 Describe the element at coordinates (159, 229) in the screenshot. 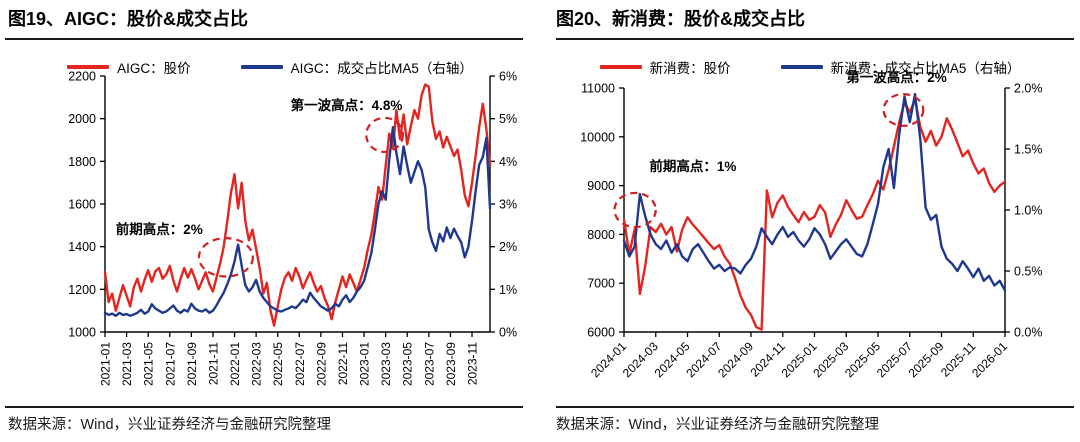

I see `annotation-text: 前期高点：2%` at that location.